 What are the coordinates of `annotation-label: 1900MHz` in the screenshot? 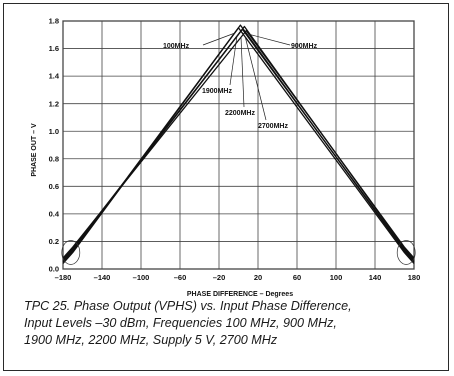 It's located at (217, 91).